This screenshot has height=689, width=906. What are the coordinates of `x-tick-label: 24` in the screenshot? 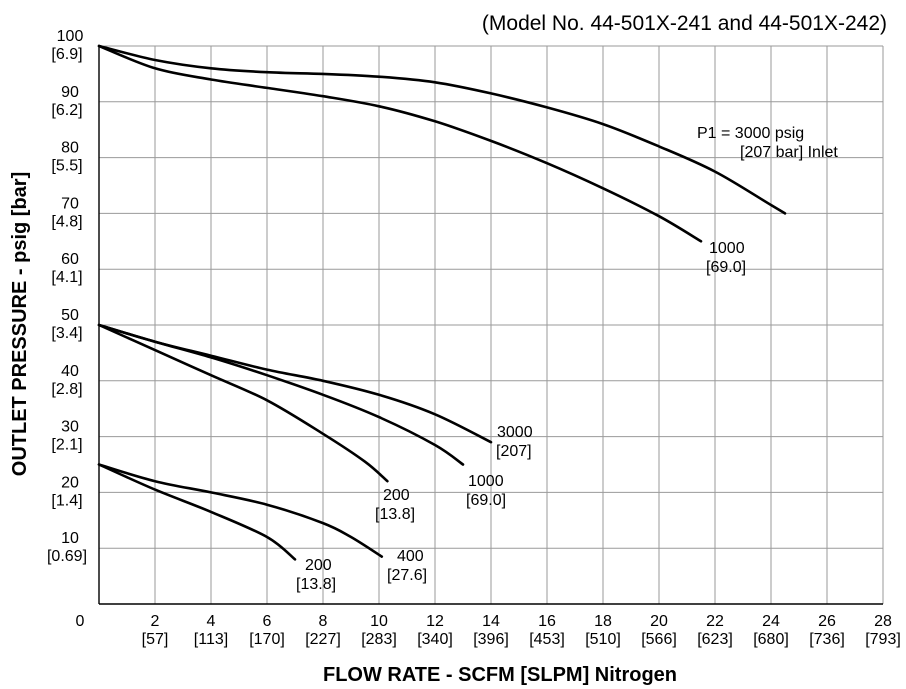 It's located at (771, 621).